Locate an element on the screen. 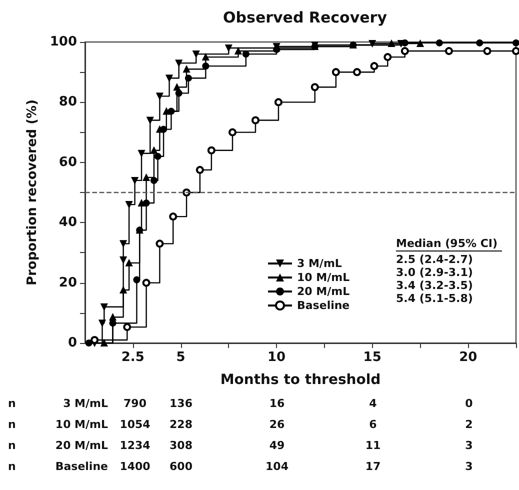 The width and height of the screenshot is (519, 490). y-tick-label: 60 is located at coordinates (67, 162).